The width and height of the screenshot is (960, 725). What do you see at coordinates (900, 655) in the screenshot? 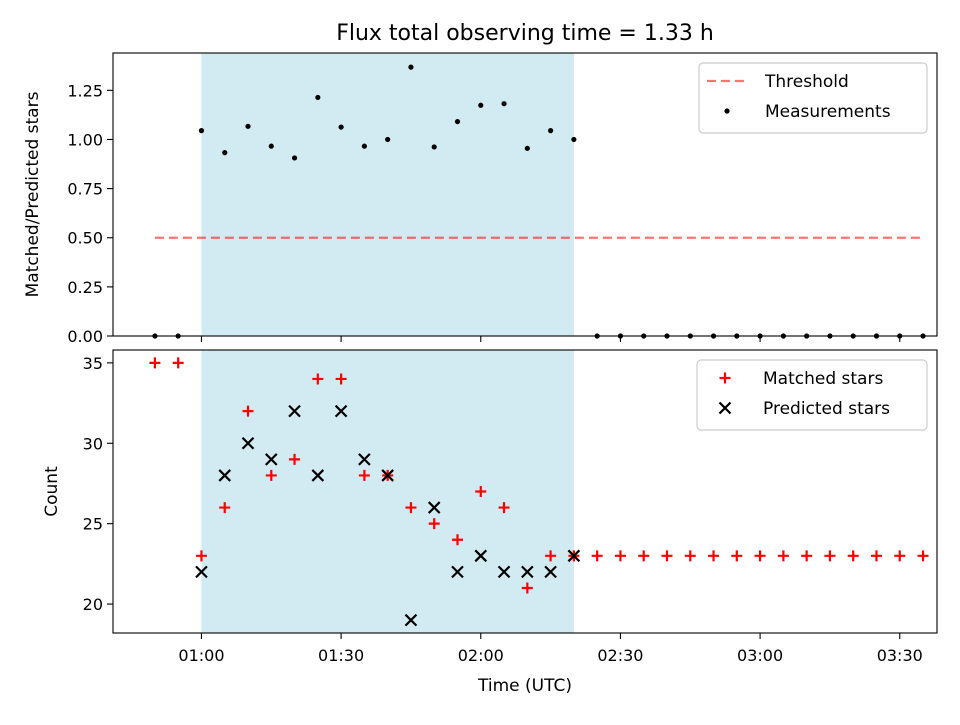
I see `x-tick-label: 03:30` at bounding box center [900, 655].